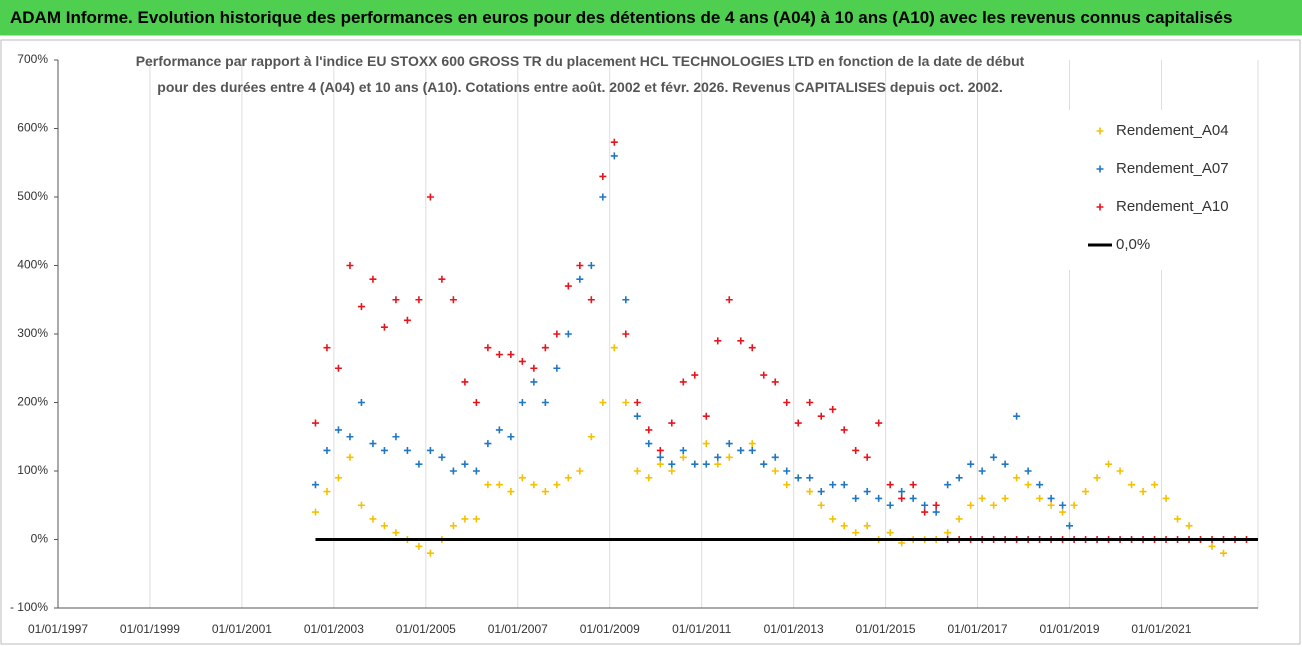  What do you see at coordinates (794, 629) in the screenshot?
I see `x-tick-label: 01/01/2013` at bounding box center [794, 629].